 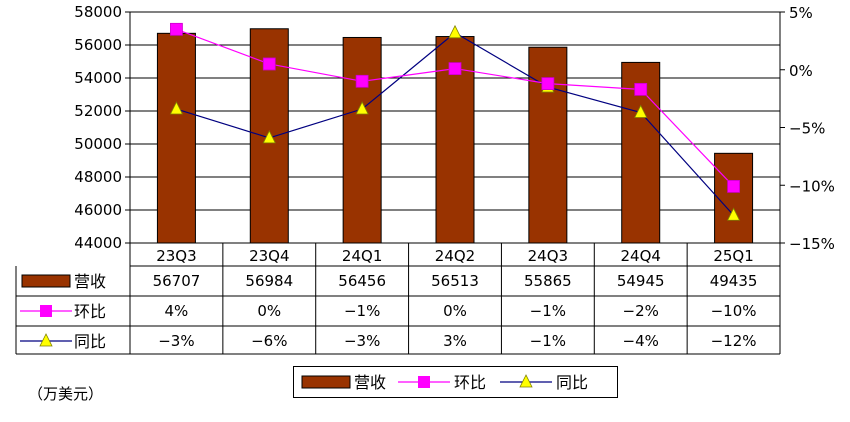 I want to click on right-tick-label: 5%, so click(x=801, y=13).